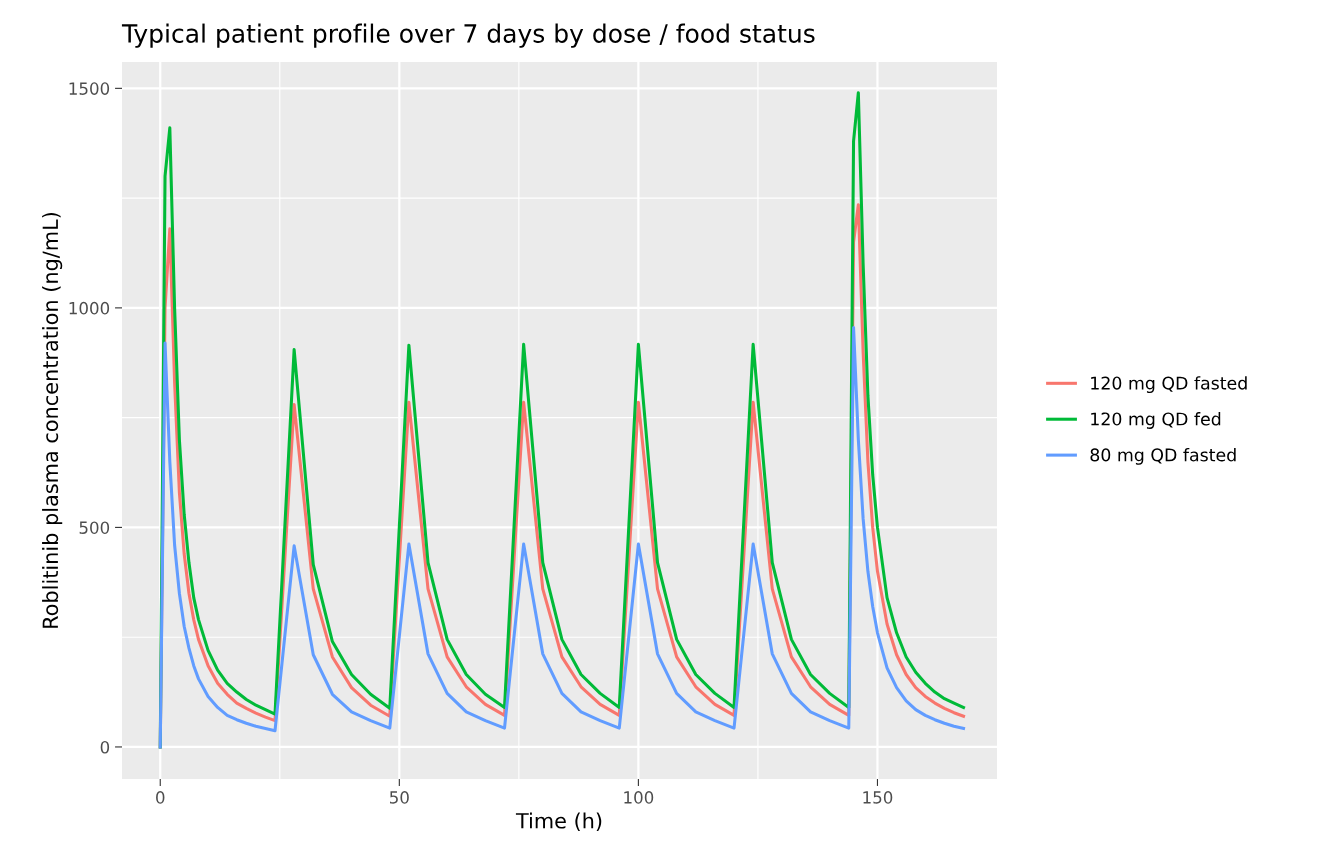 The width and height of the screenshot is (1344, 864). Describe the element at coordinates (1163, 456) in the screenshot. I see `legend-label: 80 mg QD fasted` at that location.